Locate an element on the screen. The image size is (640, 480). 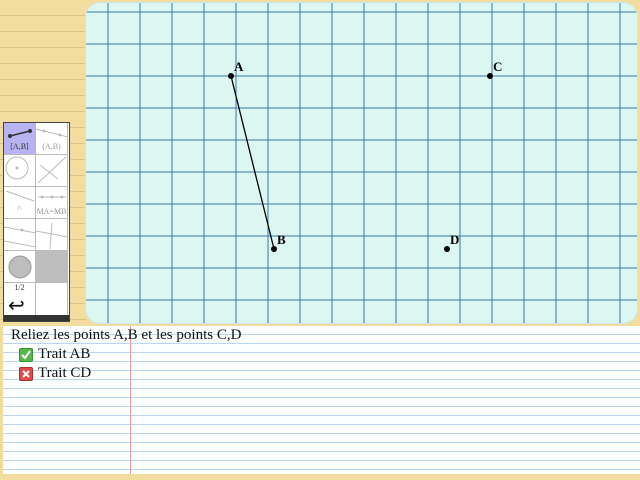
pad-bottom-strip is located at coordinates (320, 477).